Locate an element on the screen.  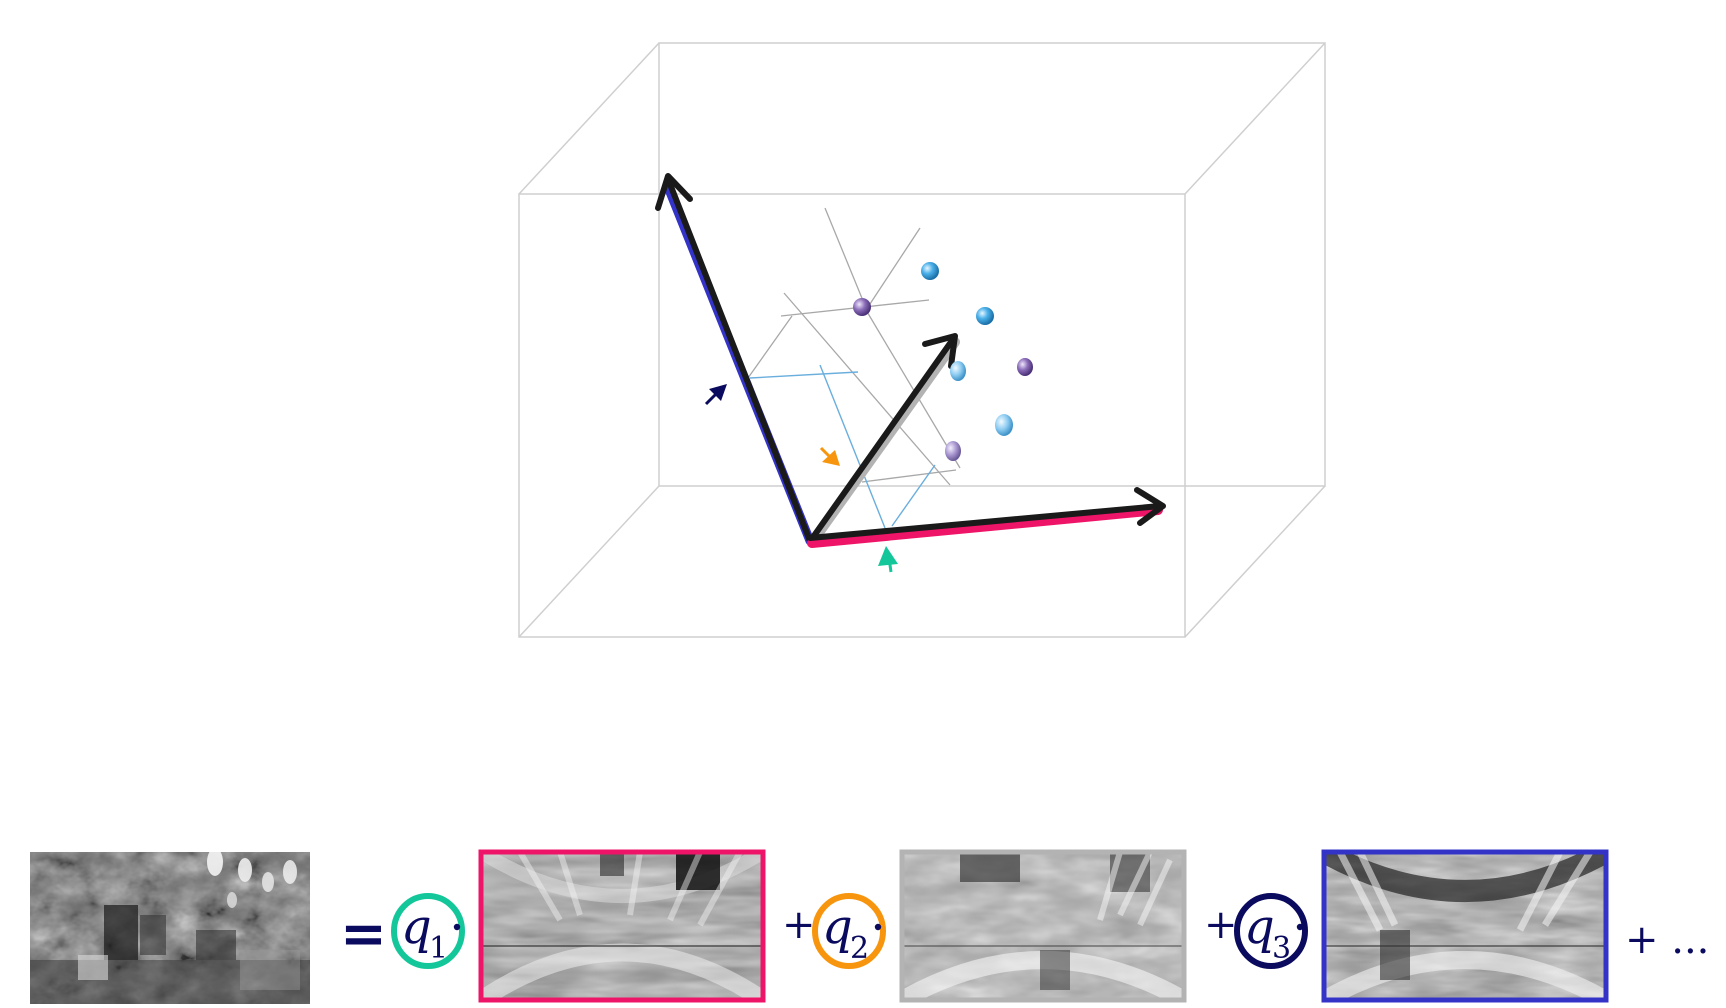
q3-ring is located at coordinates (1271, 931).